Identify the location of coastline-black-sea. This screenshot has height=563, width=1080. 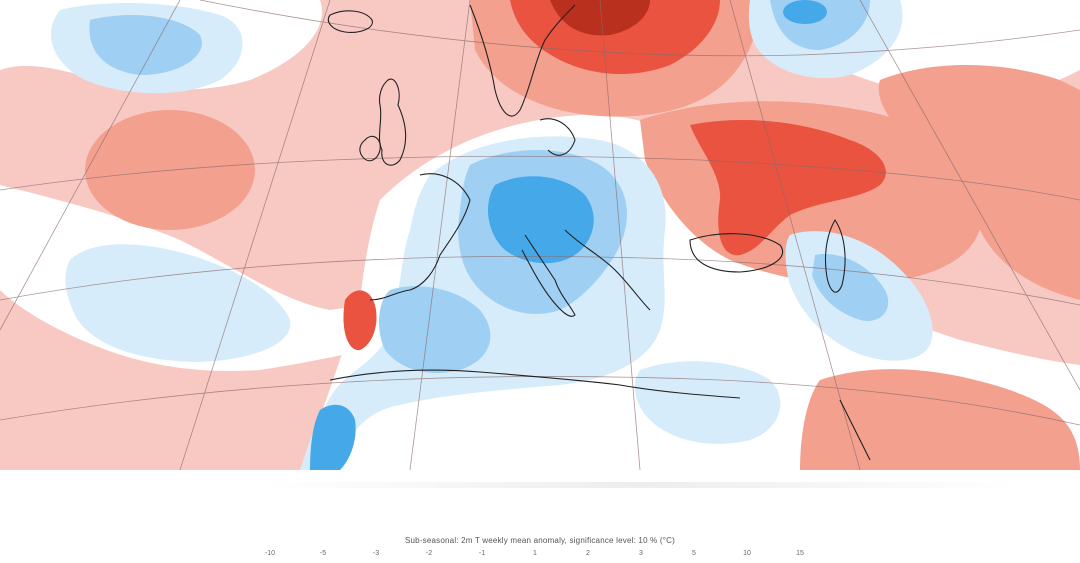
(736, 253).